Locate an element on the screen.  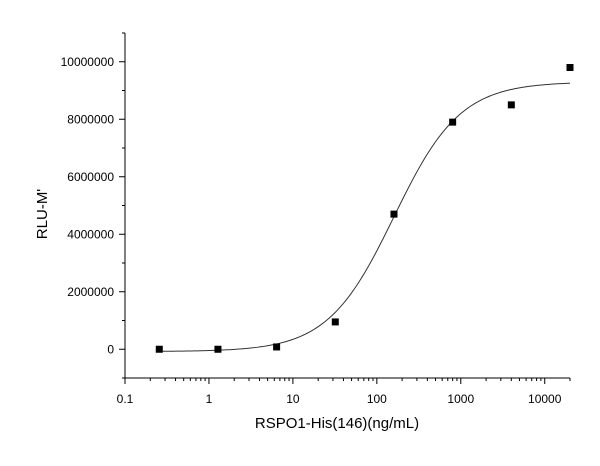
y-tick-label: 8000000 is located at coordinates (90, 119).